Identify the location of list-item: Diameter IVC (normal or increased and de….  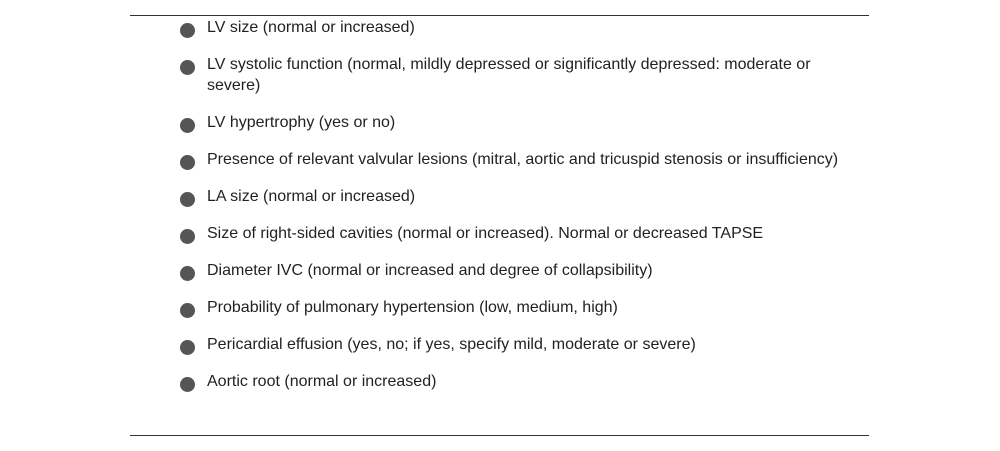
(510, 270).